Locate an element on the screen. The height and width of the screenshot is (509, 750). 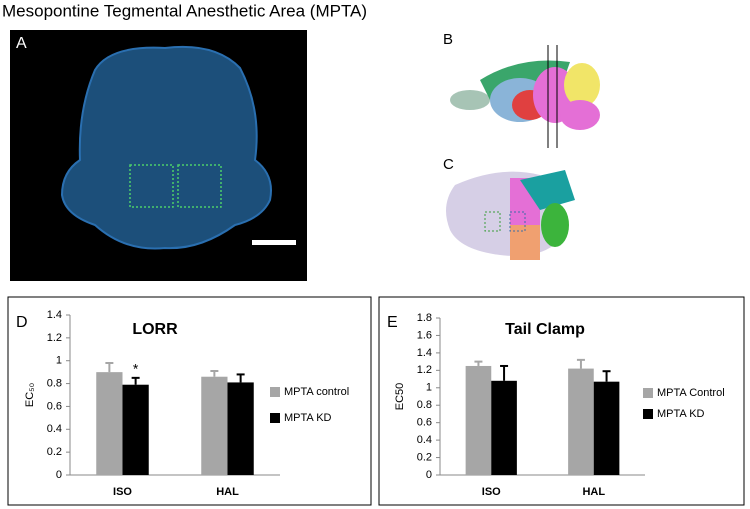
scale-bar is located at coordinates (274, 242).